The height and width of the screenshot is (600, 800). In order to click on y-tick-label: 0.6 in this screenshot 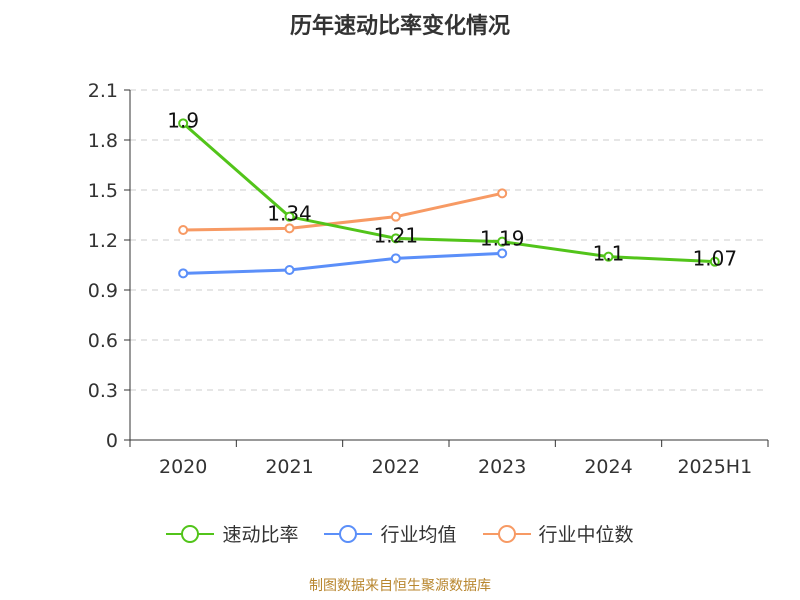, I will do `click(103, 341)`.